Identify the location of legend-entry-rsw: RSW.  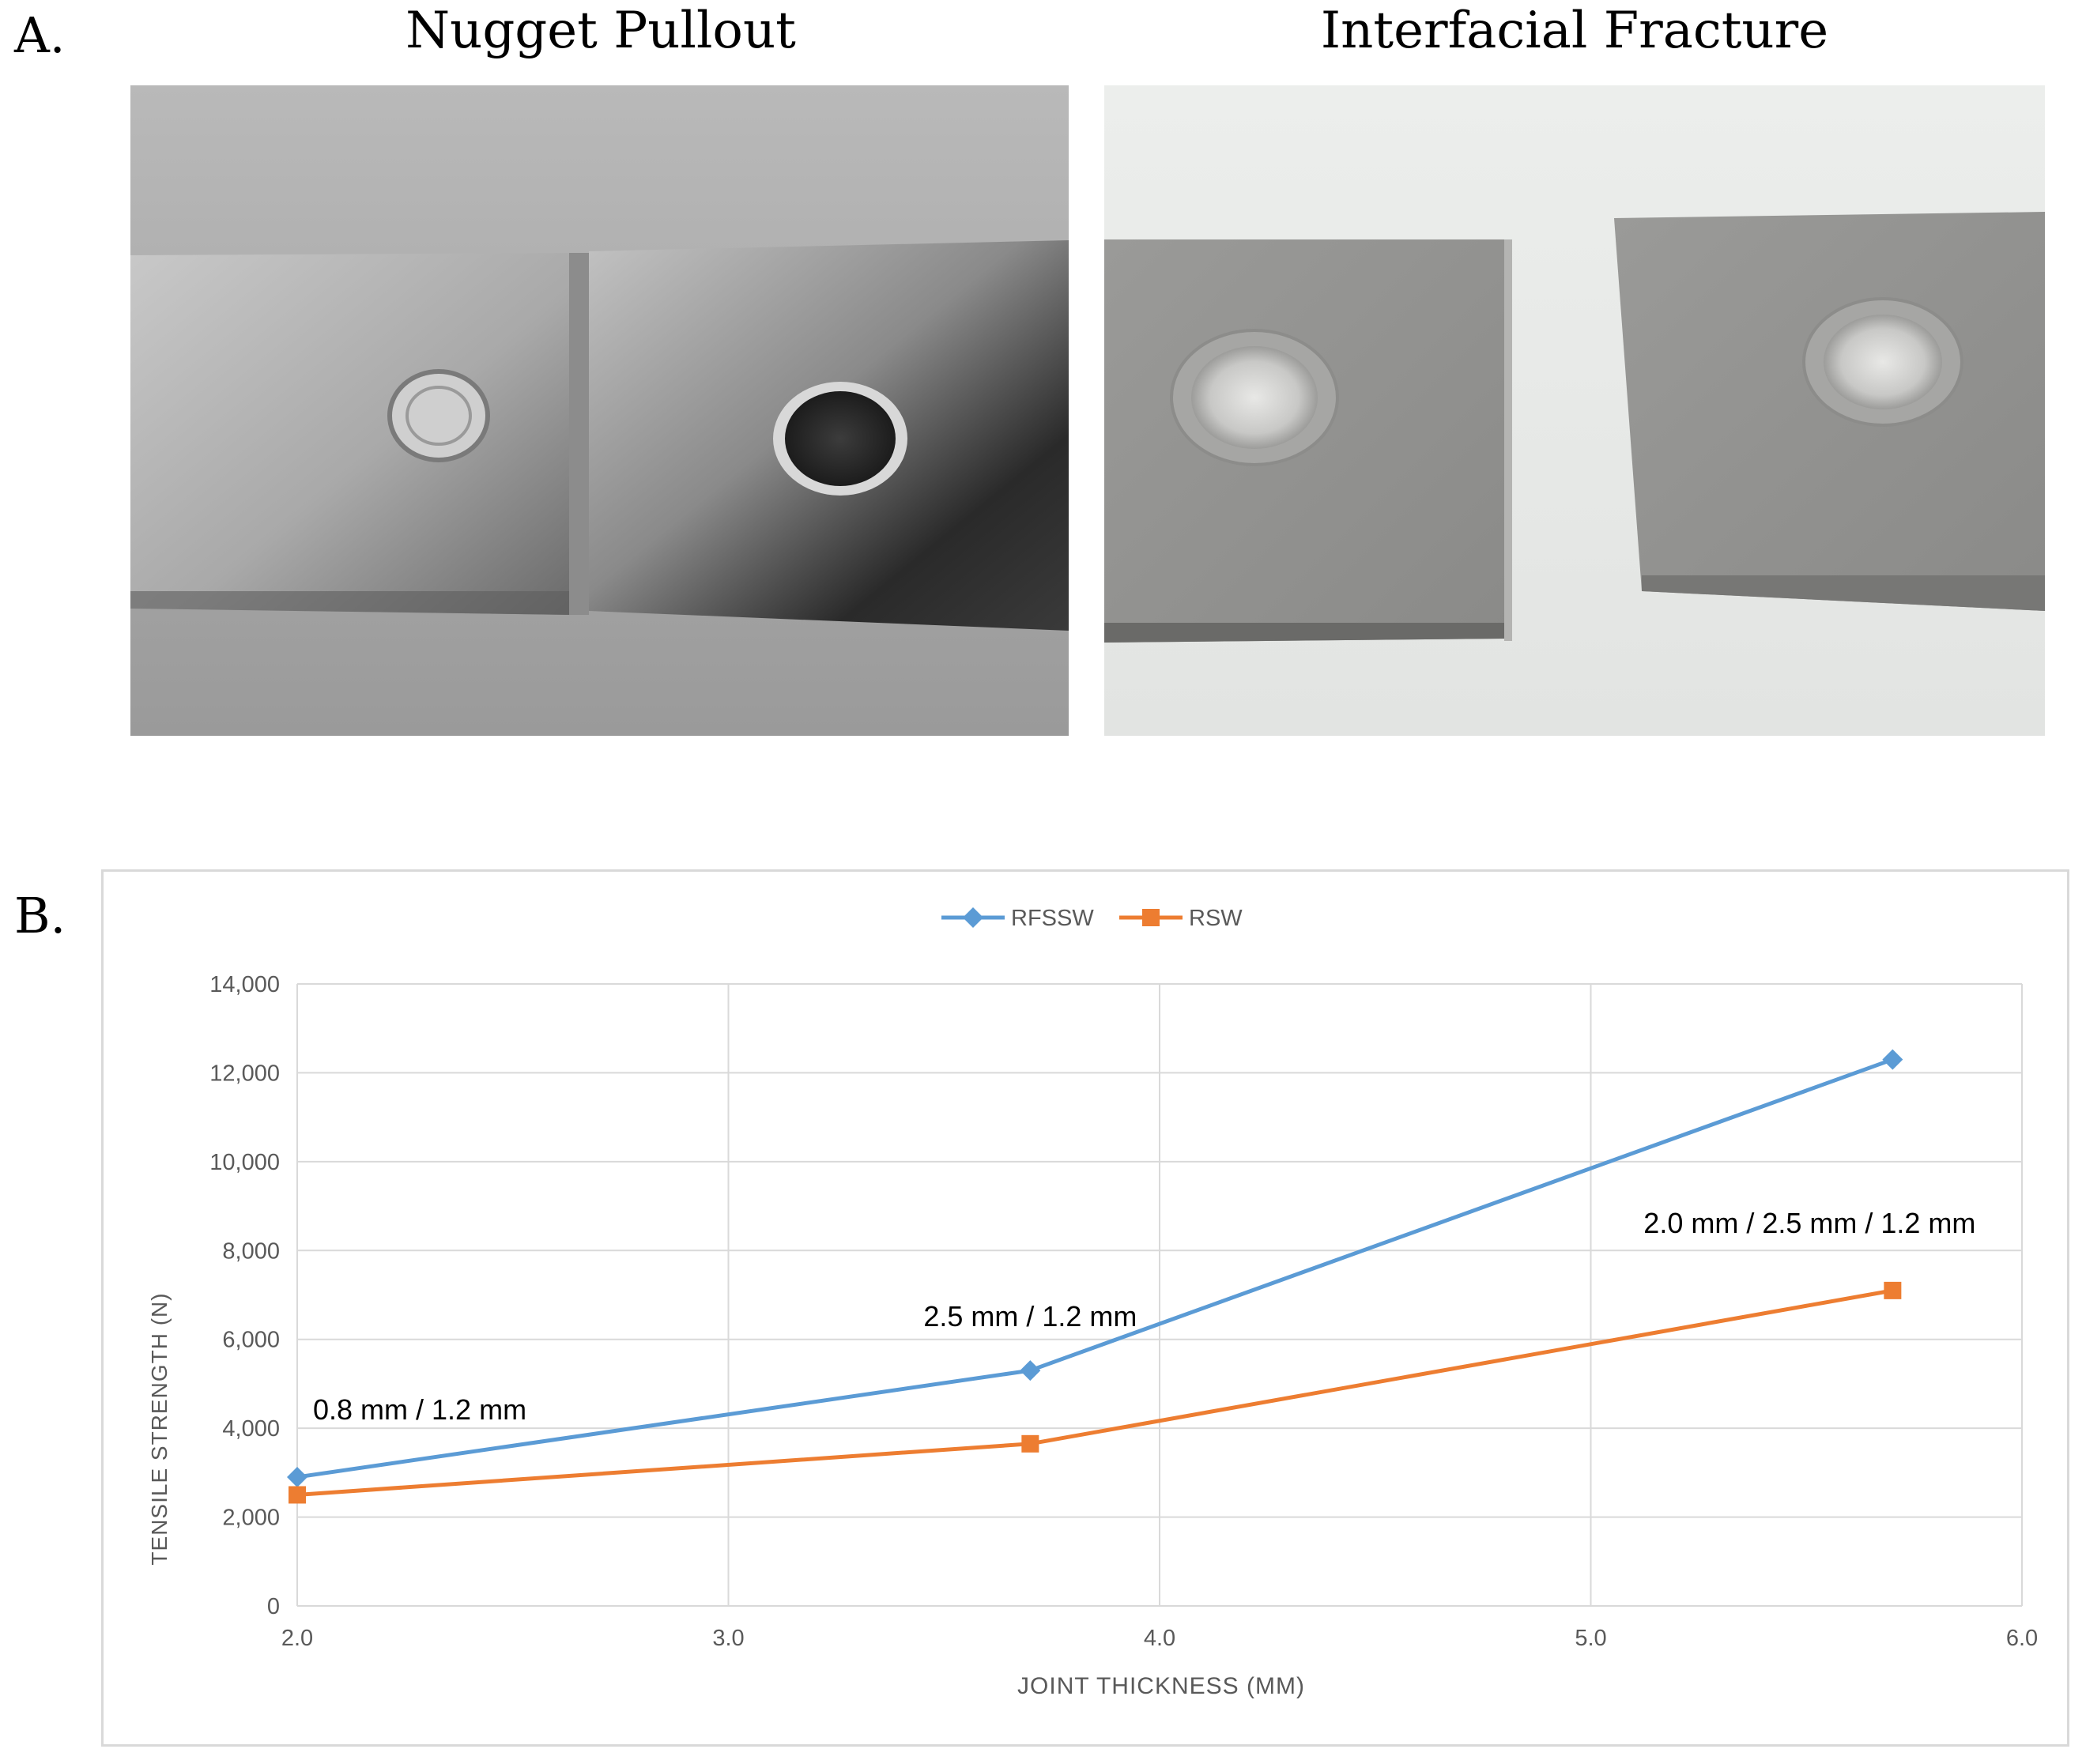
(1181, 918).